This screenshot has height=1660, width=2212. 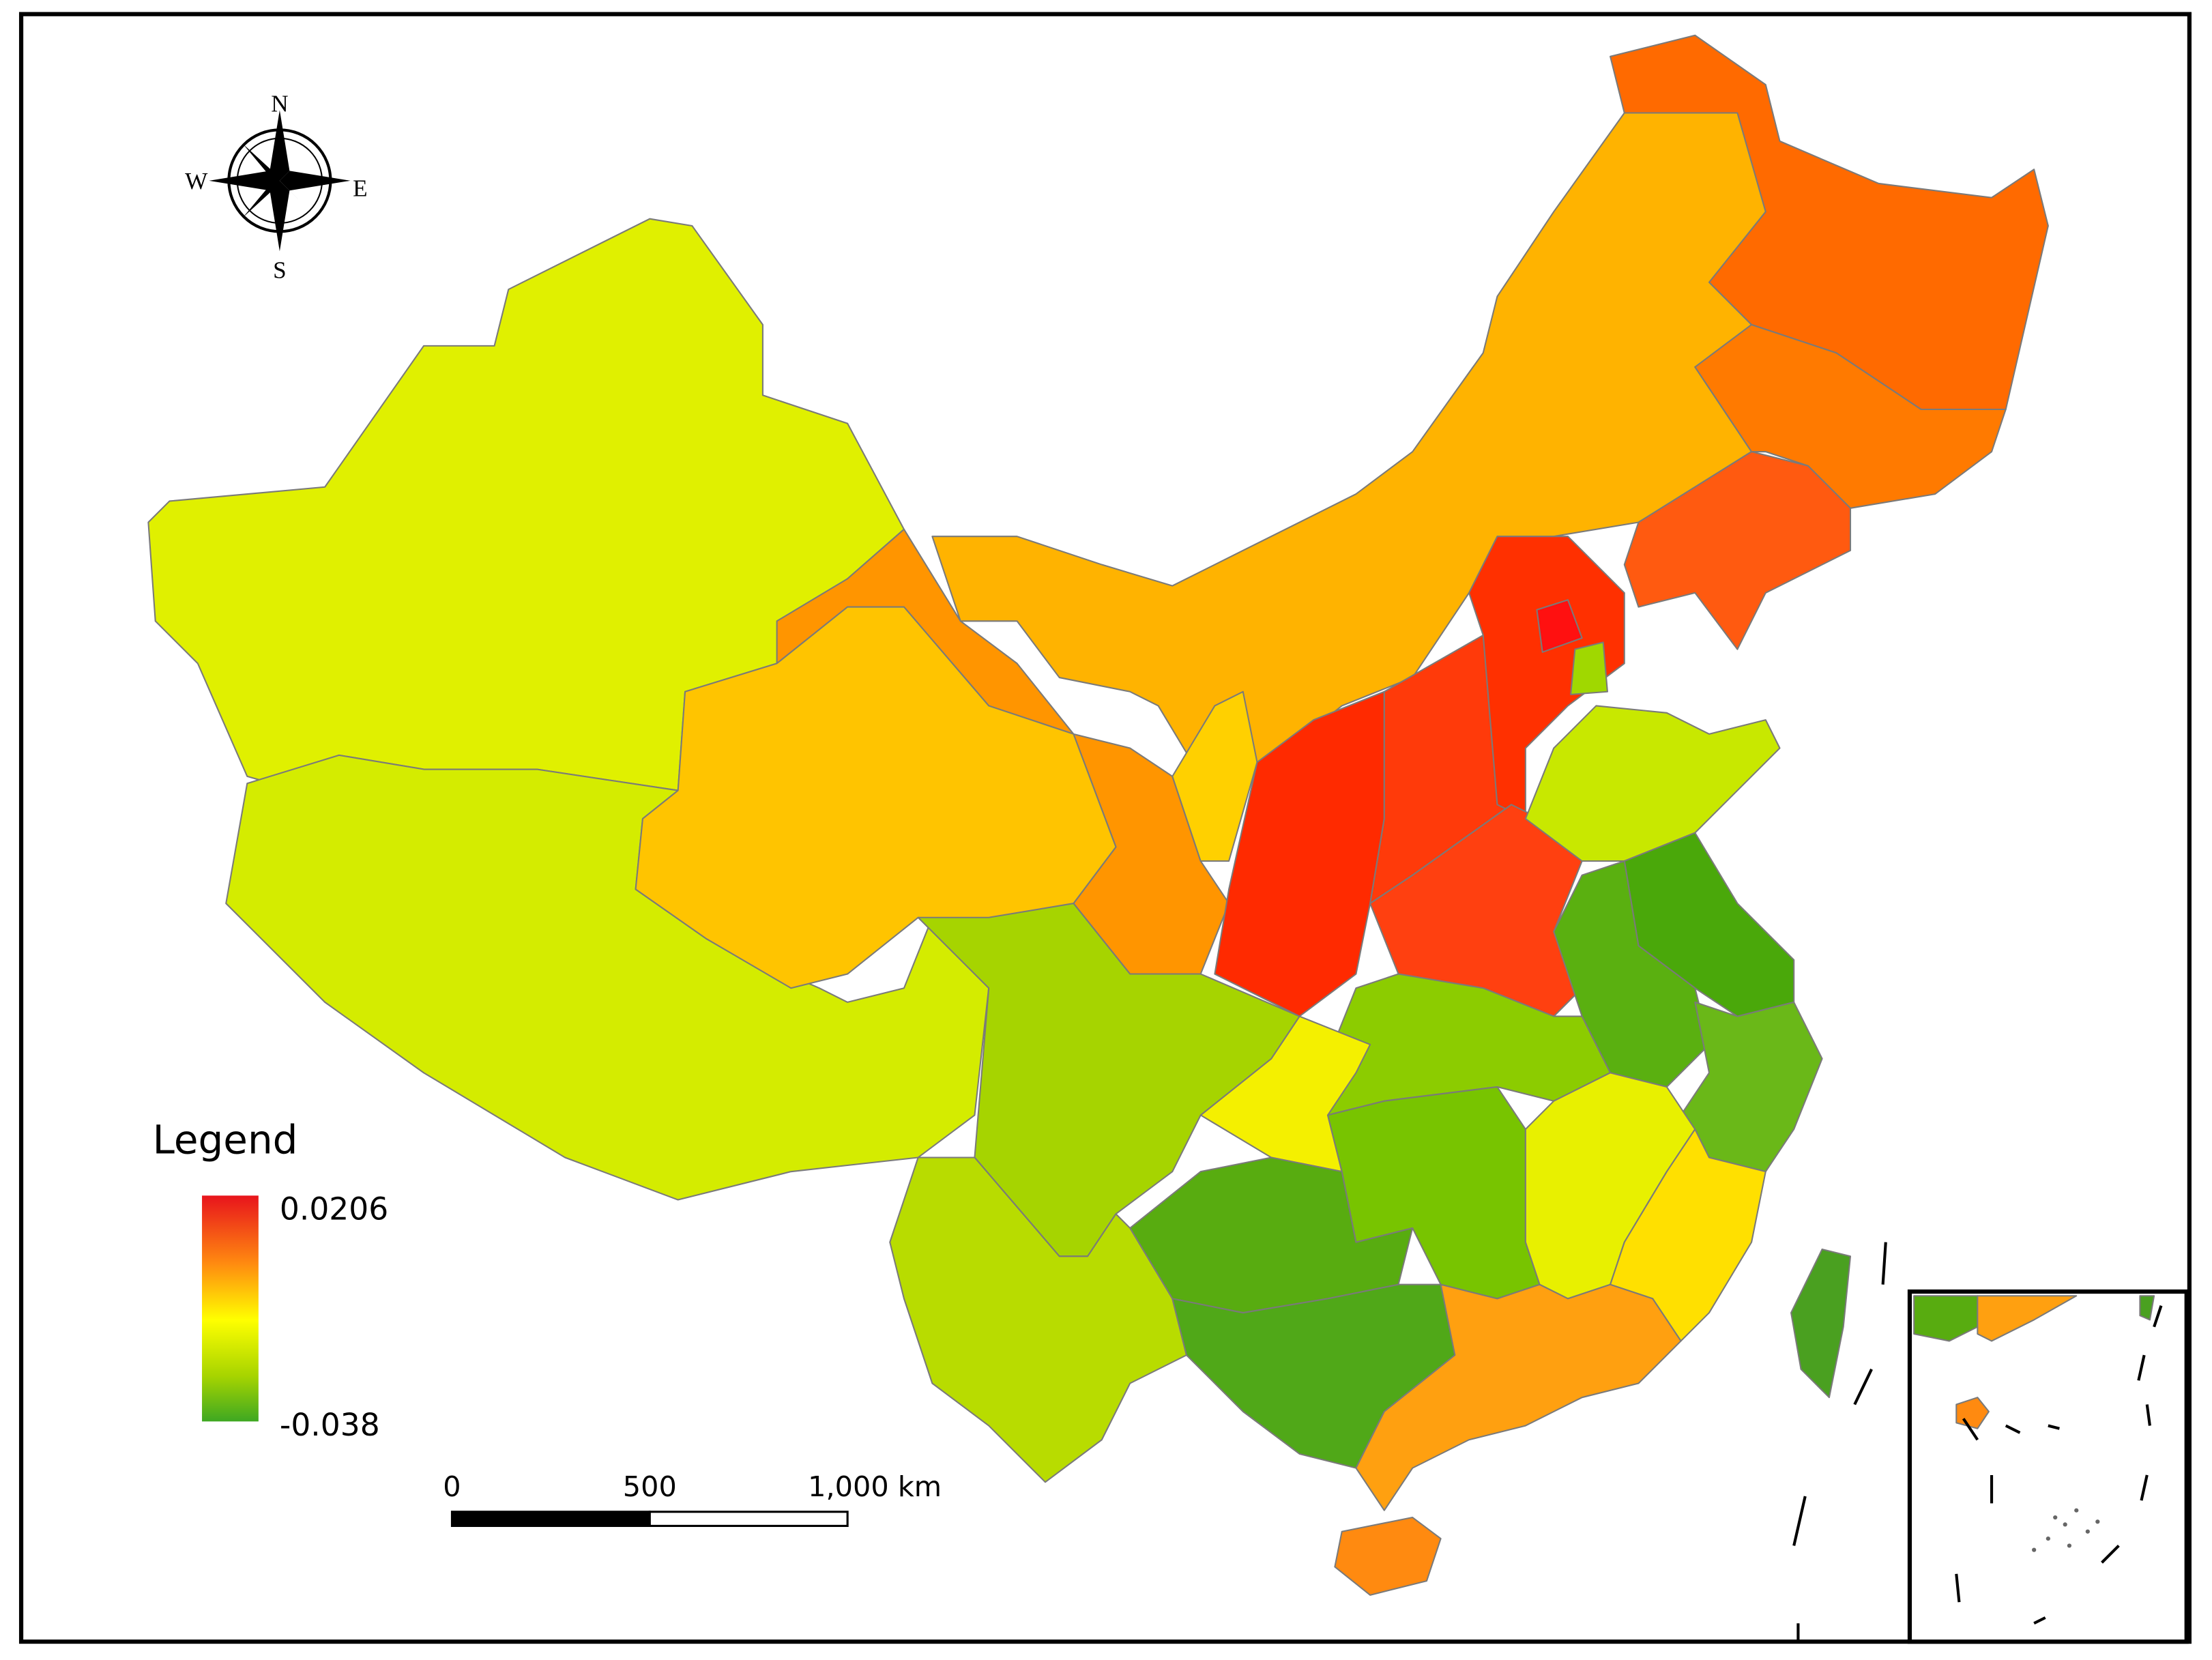 I want to click on hainan, so click(x=1388, y=1557).